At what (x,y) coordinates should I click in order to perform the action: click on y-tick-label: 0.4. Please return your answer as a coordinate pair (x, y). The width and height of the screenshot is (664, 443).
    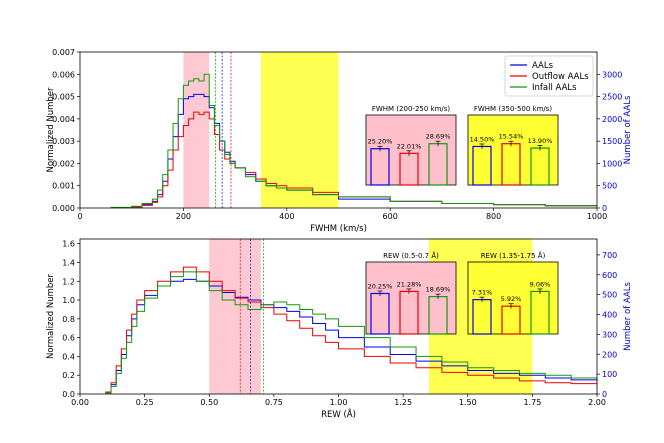
    Looking at the image, I should click on (68, 356).